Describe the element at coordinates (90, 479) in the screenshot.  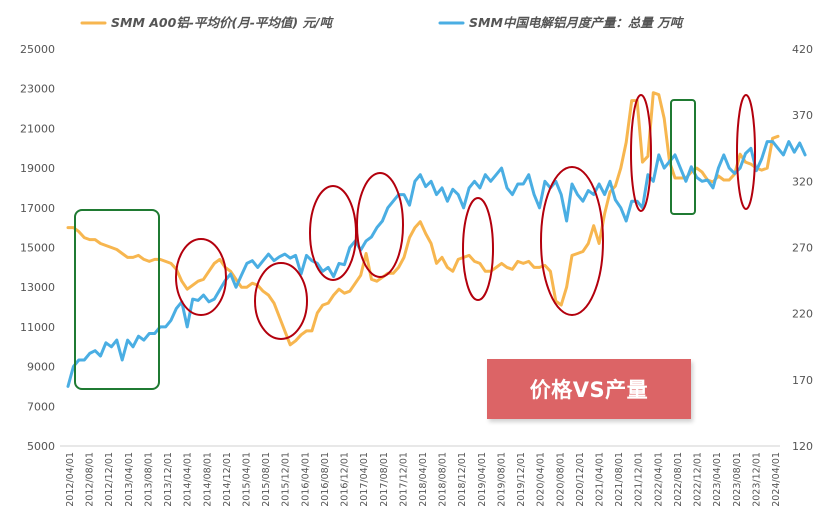
I see `x-tick-label: 2012/08/01` at that location.